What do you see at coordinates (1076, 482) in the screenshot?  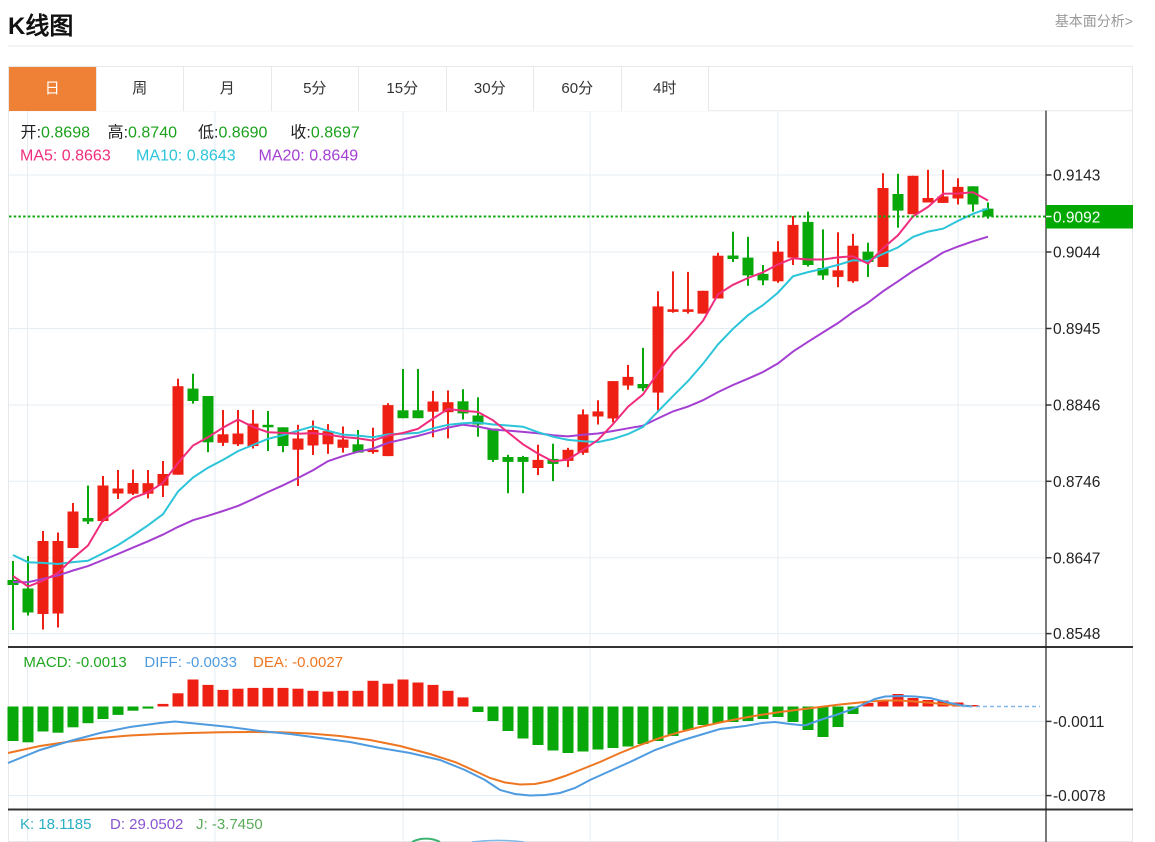 I see `svg-text: 0.8746` at bounding box center [1076, 482].